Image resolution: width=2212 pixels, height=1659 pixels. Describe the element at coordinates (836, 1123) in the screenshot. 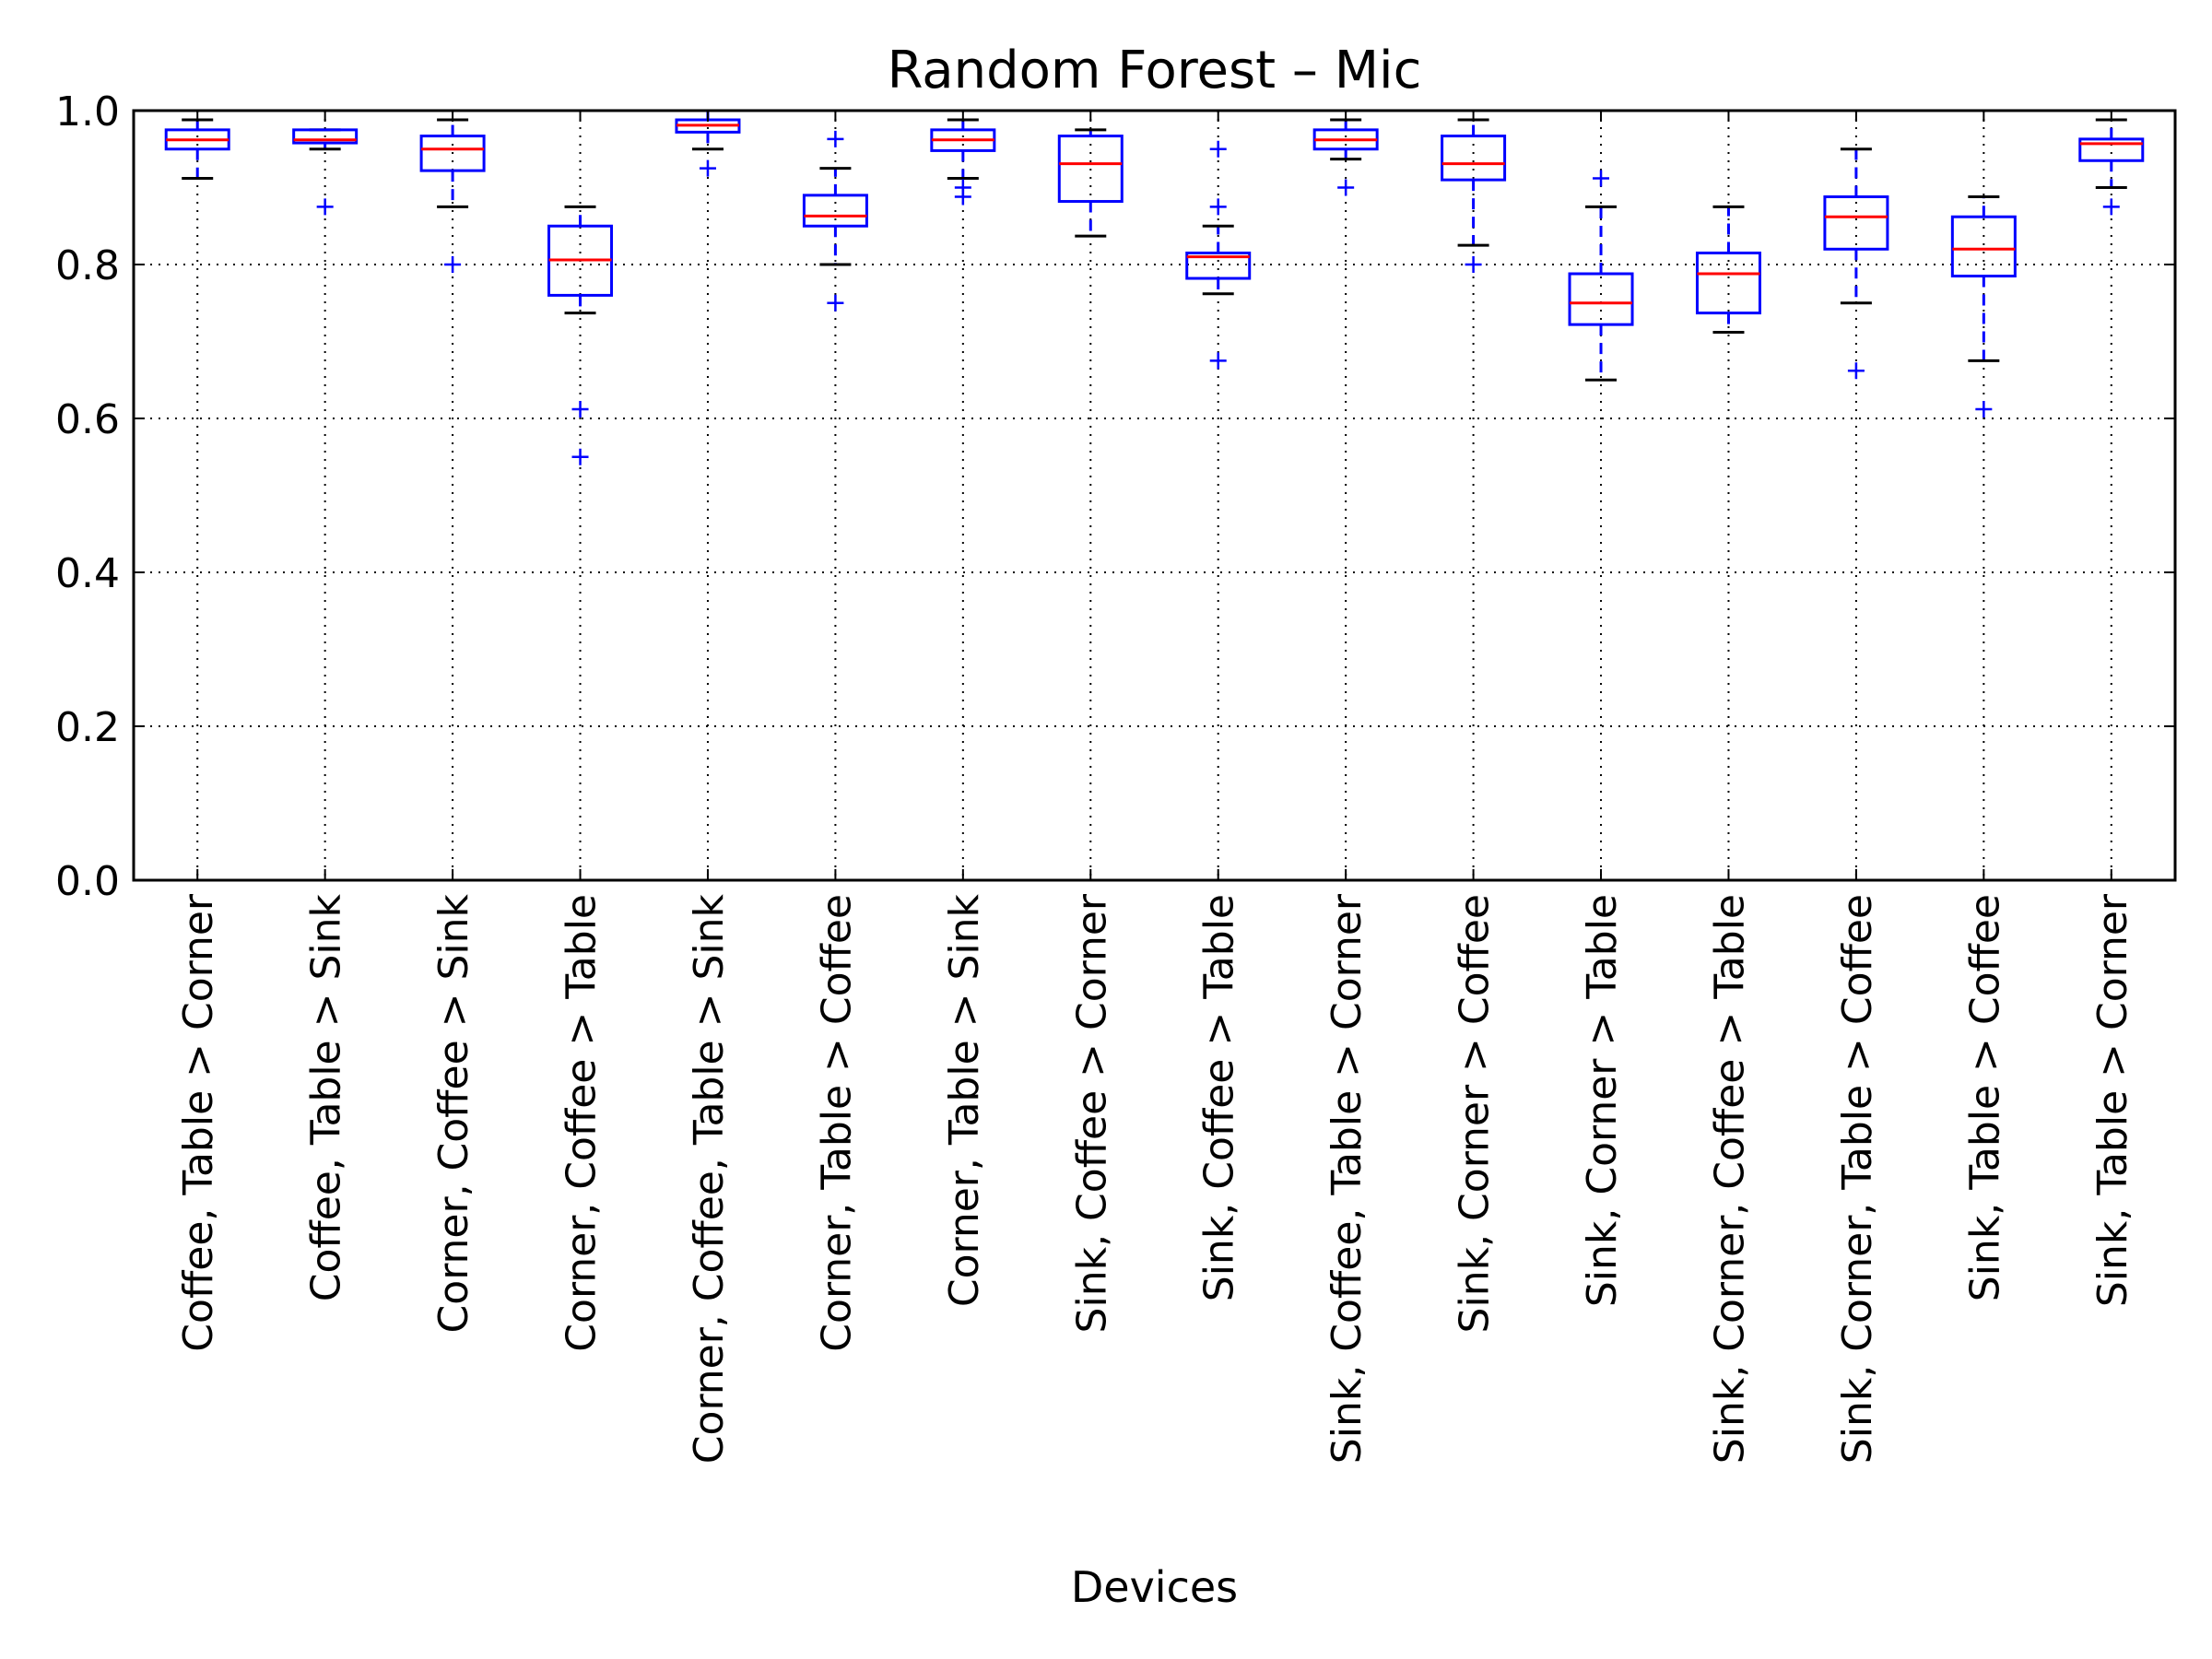

I see `x-tick-label: Corner, Table > Coffee` at that location.